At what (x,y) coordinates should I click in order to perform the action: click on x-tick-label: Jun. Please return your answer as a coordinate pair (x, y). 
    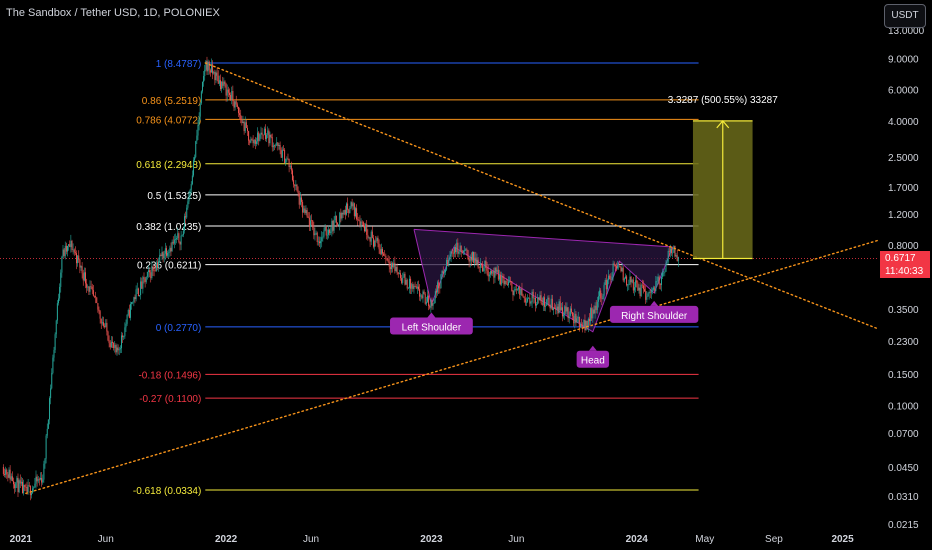
    Looking at the image, I should click on (516, 539).